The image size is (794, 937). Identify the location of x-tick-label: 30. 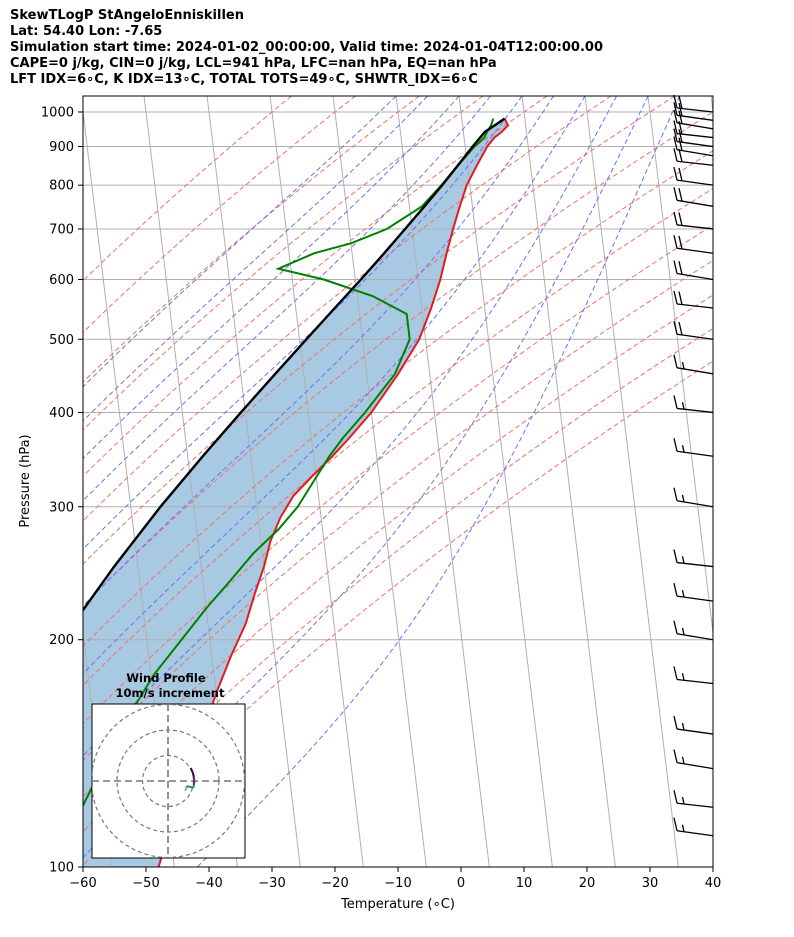
(650, 883).